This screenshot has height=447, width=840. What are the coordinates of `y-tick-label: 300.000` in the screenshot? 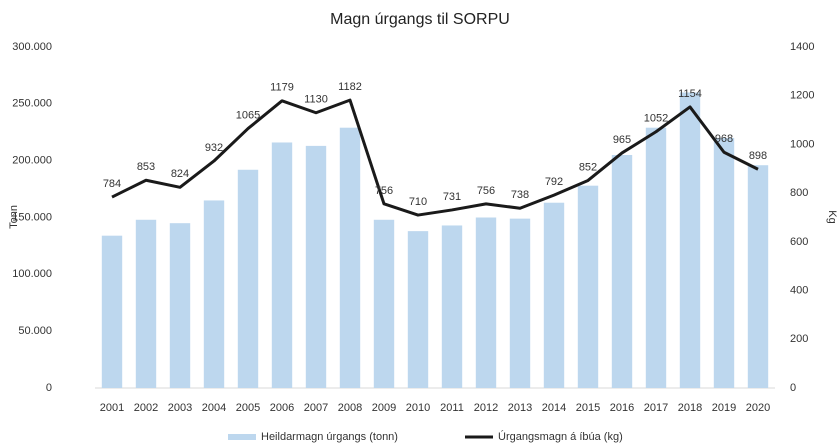 It's located at (32, 47).